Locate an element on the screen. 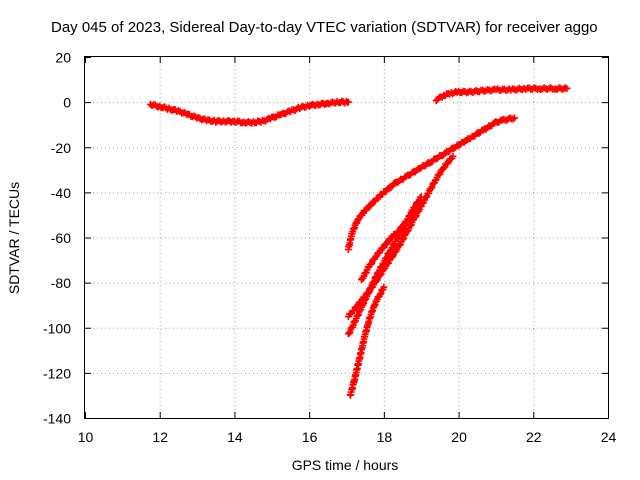 This screenshot has height=480, width=640. y-tick-label: -40 is located at coordinates (61, 193).